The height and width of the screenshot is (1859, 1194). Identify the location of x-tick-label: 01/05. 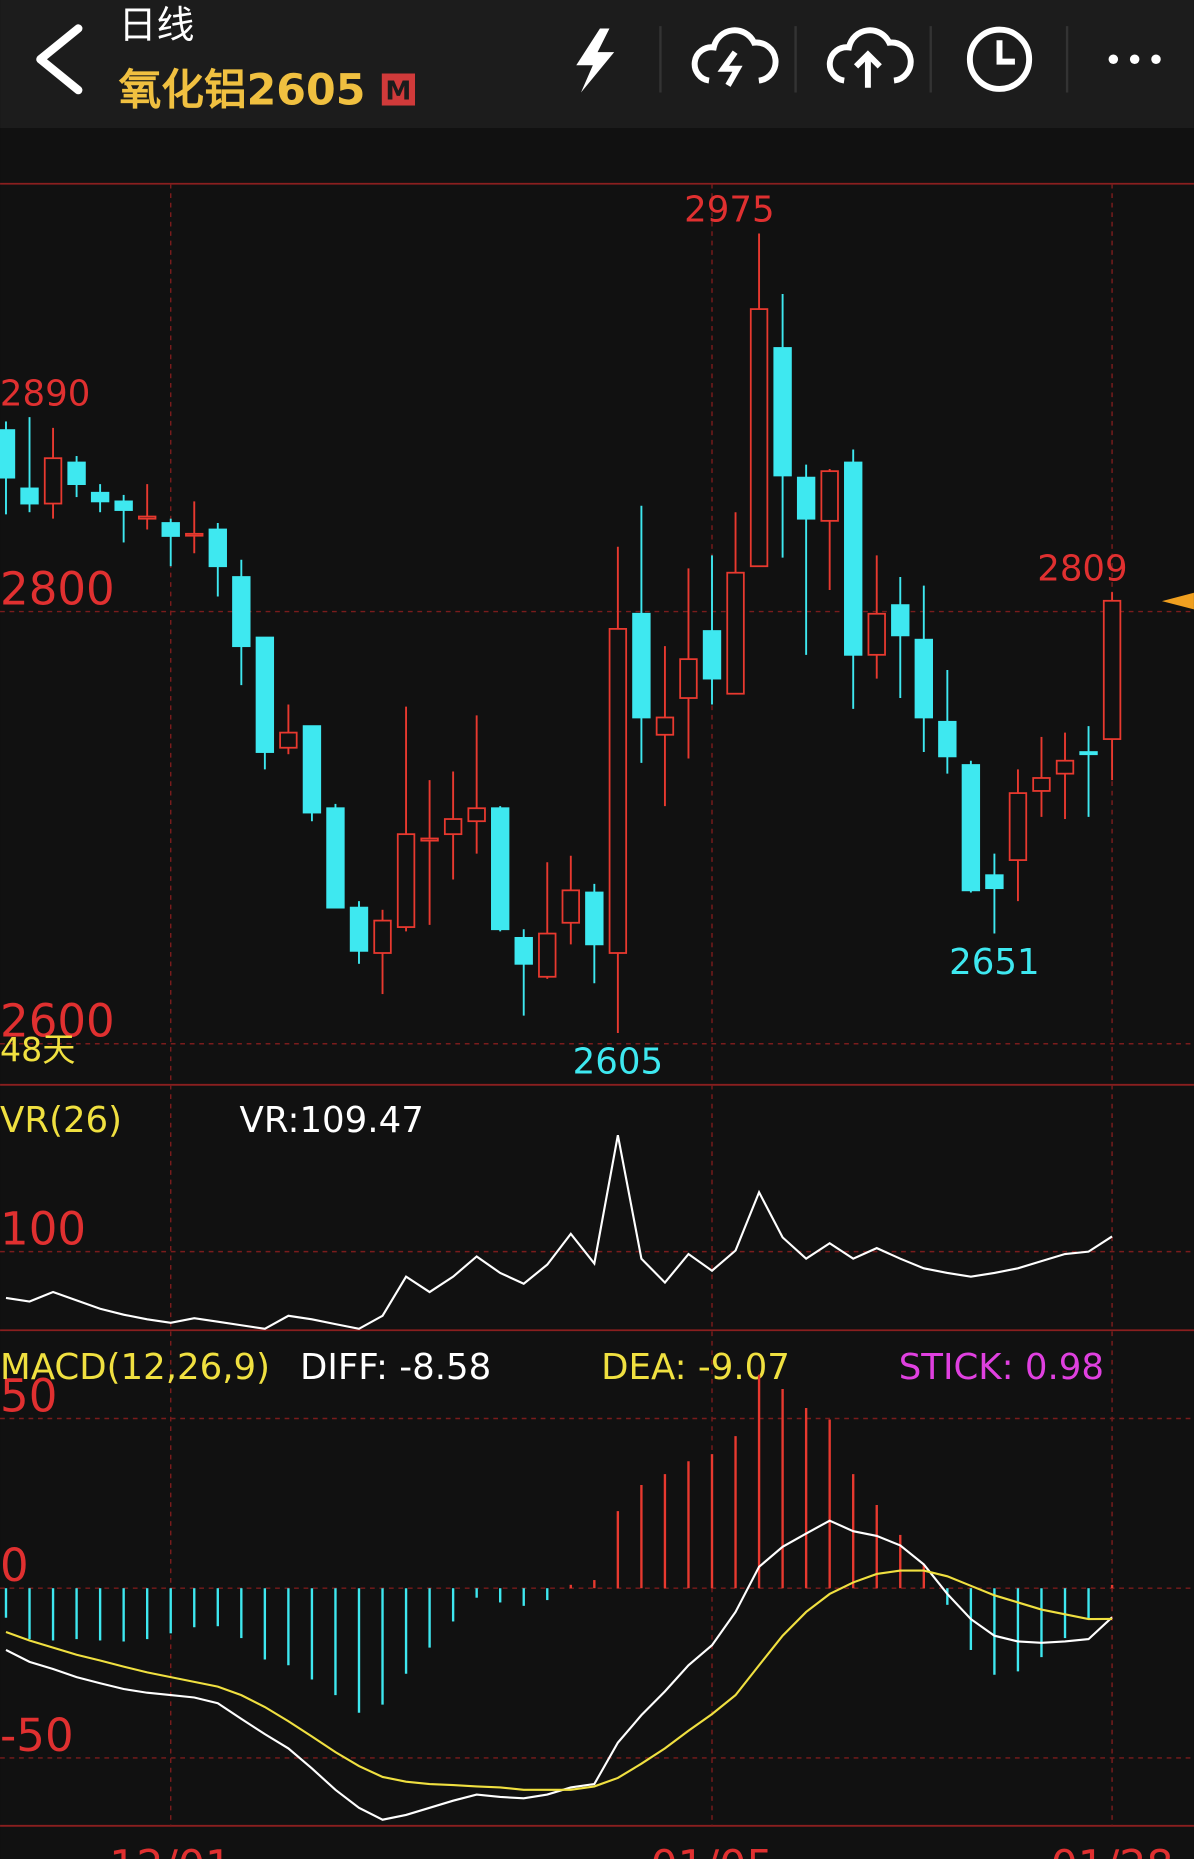
(712, 1850).